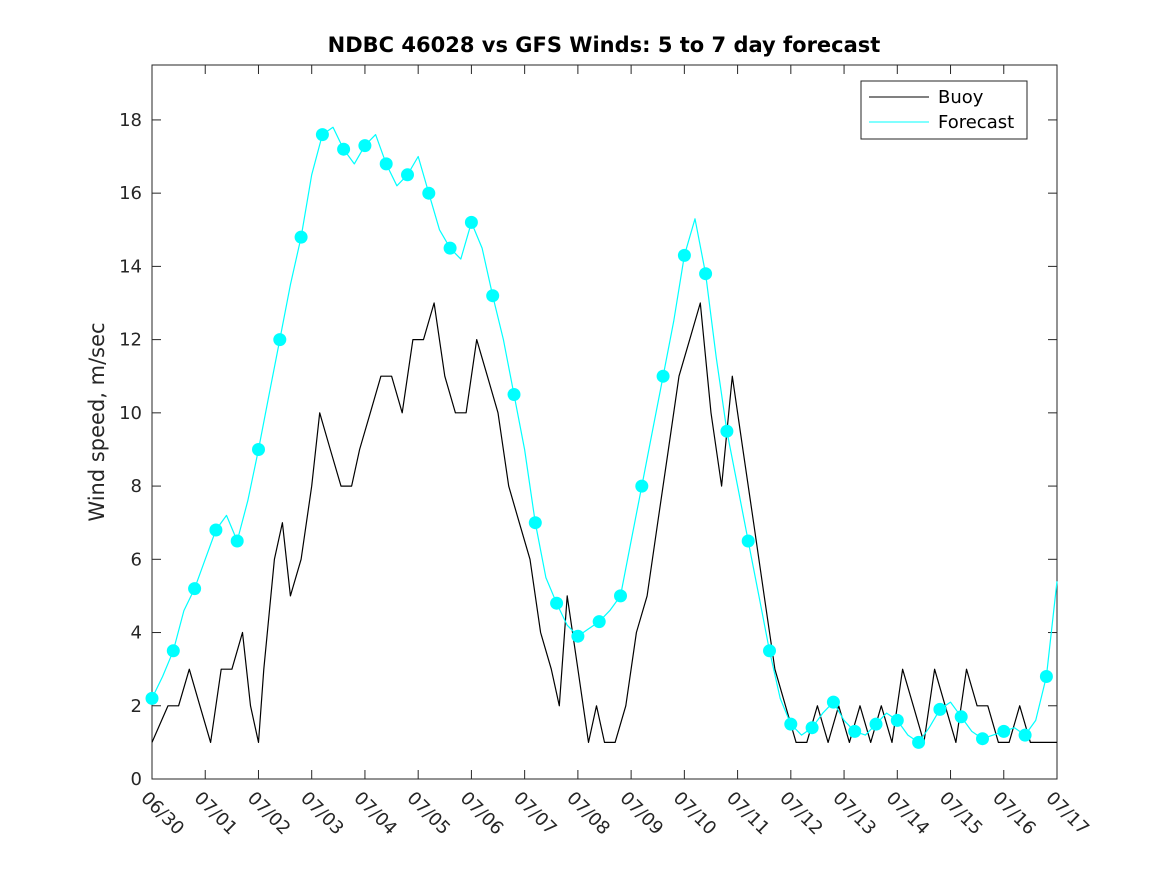 This screenshot has height=875, width=1167. What do you see at coordinates (136, 486) in the screenshot?
I see `y-tick-label: 8` at bounding box center [136, 486].